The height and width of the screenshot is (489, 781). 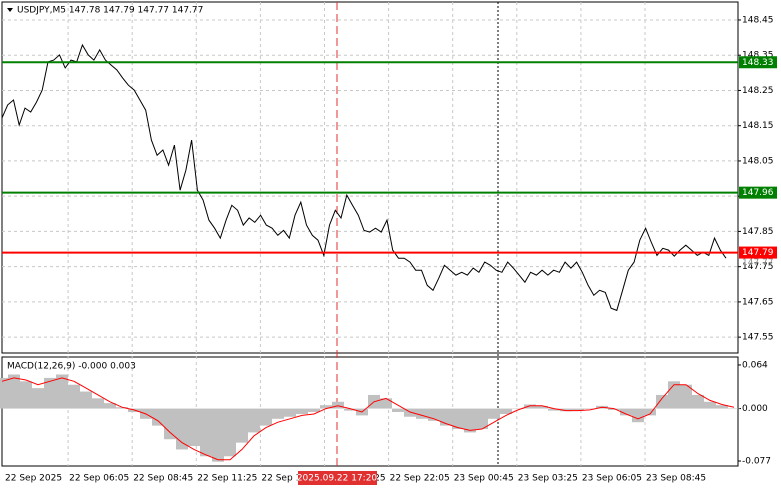 I want to click on y-tick-label: 147.75, so click(x=758, y=267).